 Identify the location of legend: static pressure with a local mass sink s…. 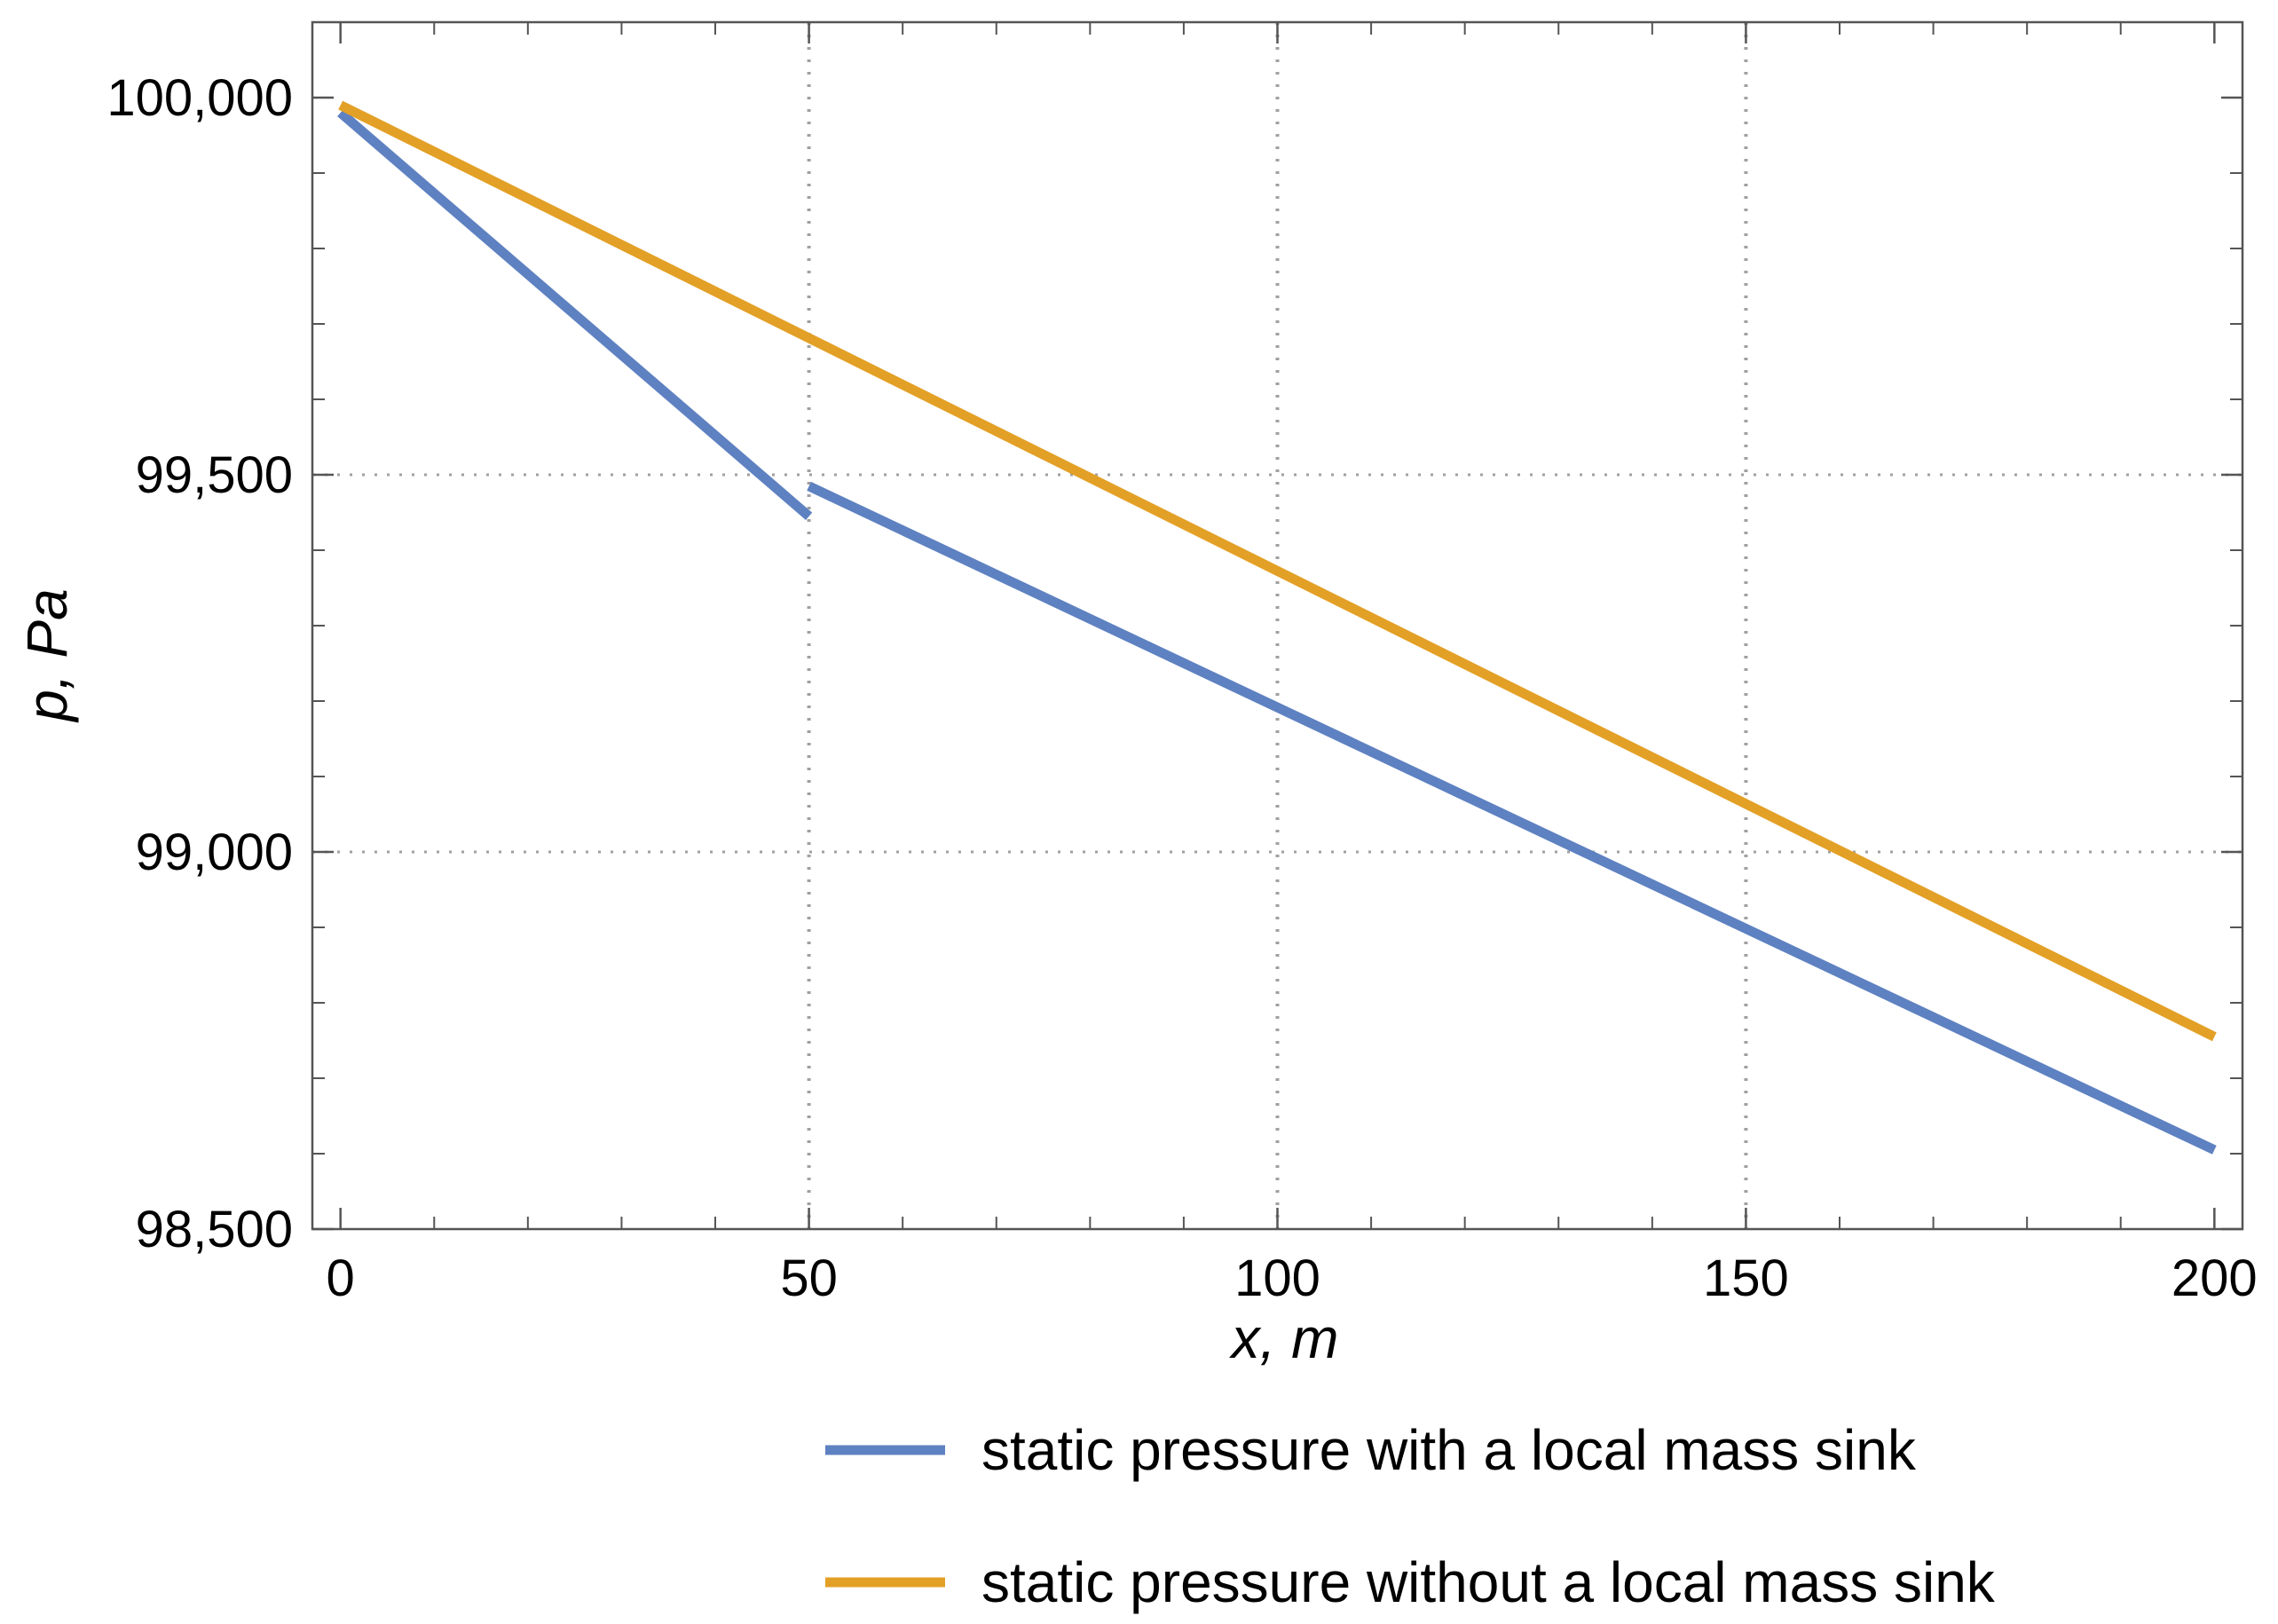
(1410, 1516).